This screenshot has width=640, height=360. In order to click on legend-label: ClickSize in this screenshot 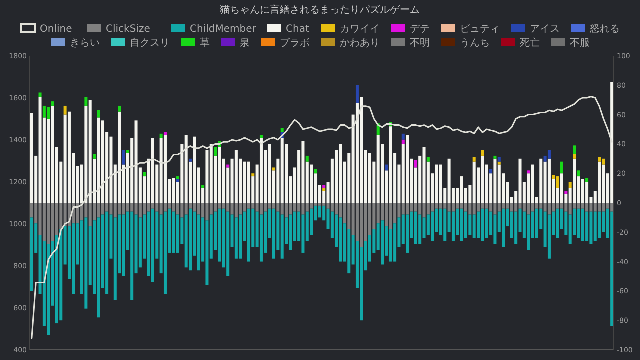, I will do `click(128, 29)`.